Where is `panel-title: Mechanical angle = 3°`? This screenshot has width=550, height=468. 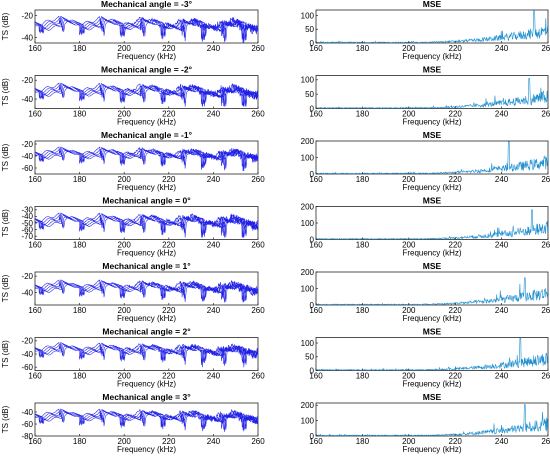 panel-title: Mechanical angle = 3° is located at coordinates (146, 397).